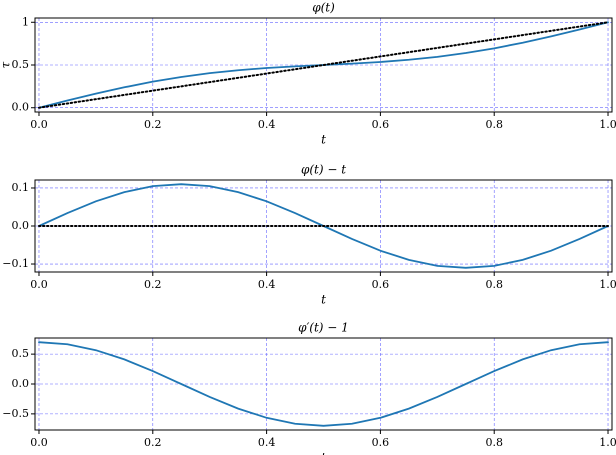  I want to click on y-tick-label: −0.5, so click(15, 413).